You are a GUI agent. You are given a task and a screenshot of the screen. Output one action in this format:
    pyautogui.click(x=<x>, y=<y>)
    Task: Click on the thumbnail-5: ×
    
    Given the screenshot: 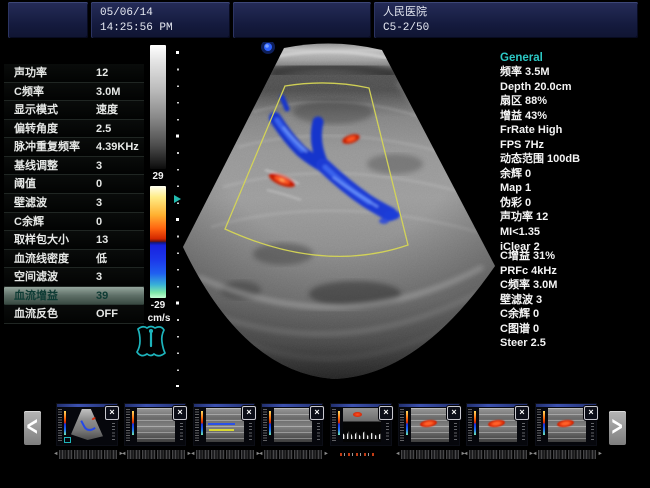 What is the action you would take?
    pyautogui.click(x=362, y=424)
    